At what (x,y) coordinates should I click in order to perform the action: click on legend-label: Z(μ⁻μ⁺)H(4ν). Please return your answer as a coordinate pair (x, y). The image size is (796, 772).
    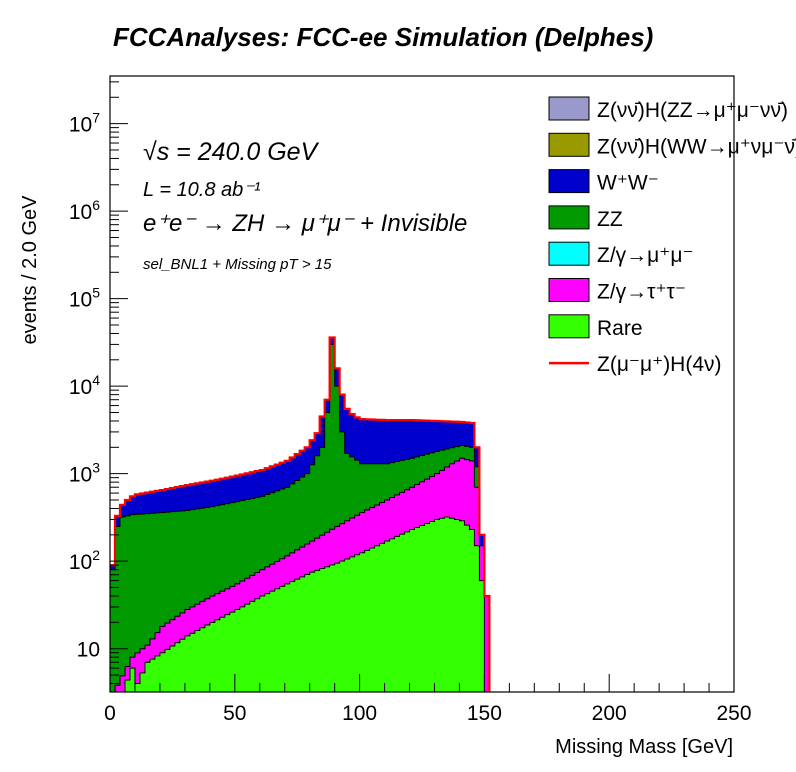
    Looking at the image, I should click on (659, 364).